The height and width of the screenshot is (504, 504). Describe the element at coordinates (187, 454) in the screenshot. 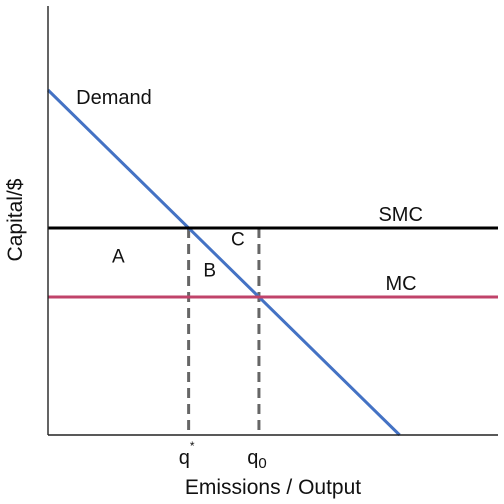

I see `x-tick-label-0: q*` at that location.